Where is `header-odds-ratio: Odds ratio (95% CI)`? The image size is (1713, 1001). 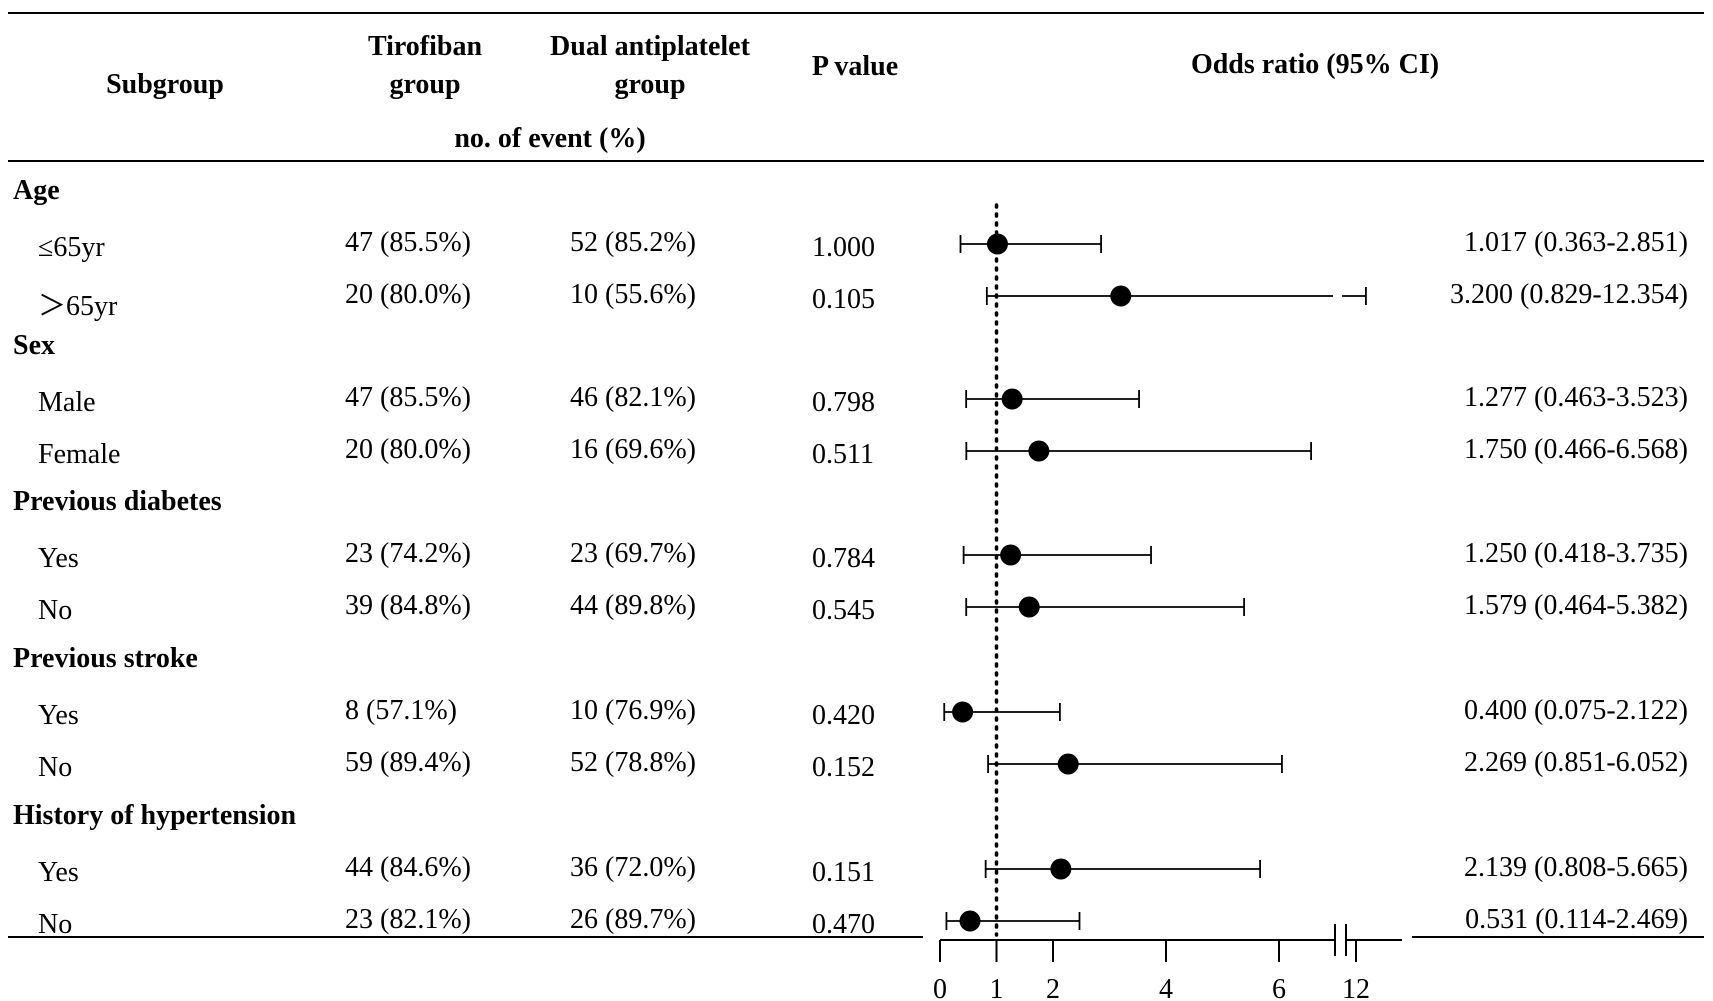 header-odds-ratio: Odds ratio (95% CI) is located at coordinates (1315, 64).